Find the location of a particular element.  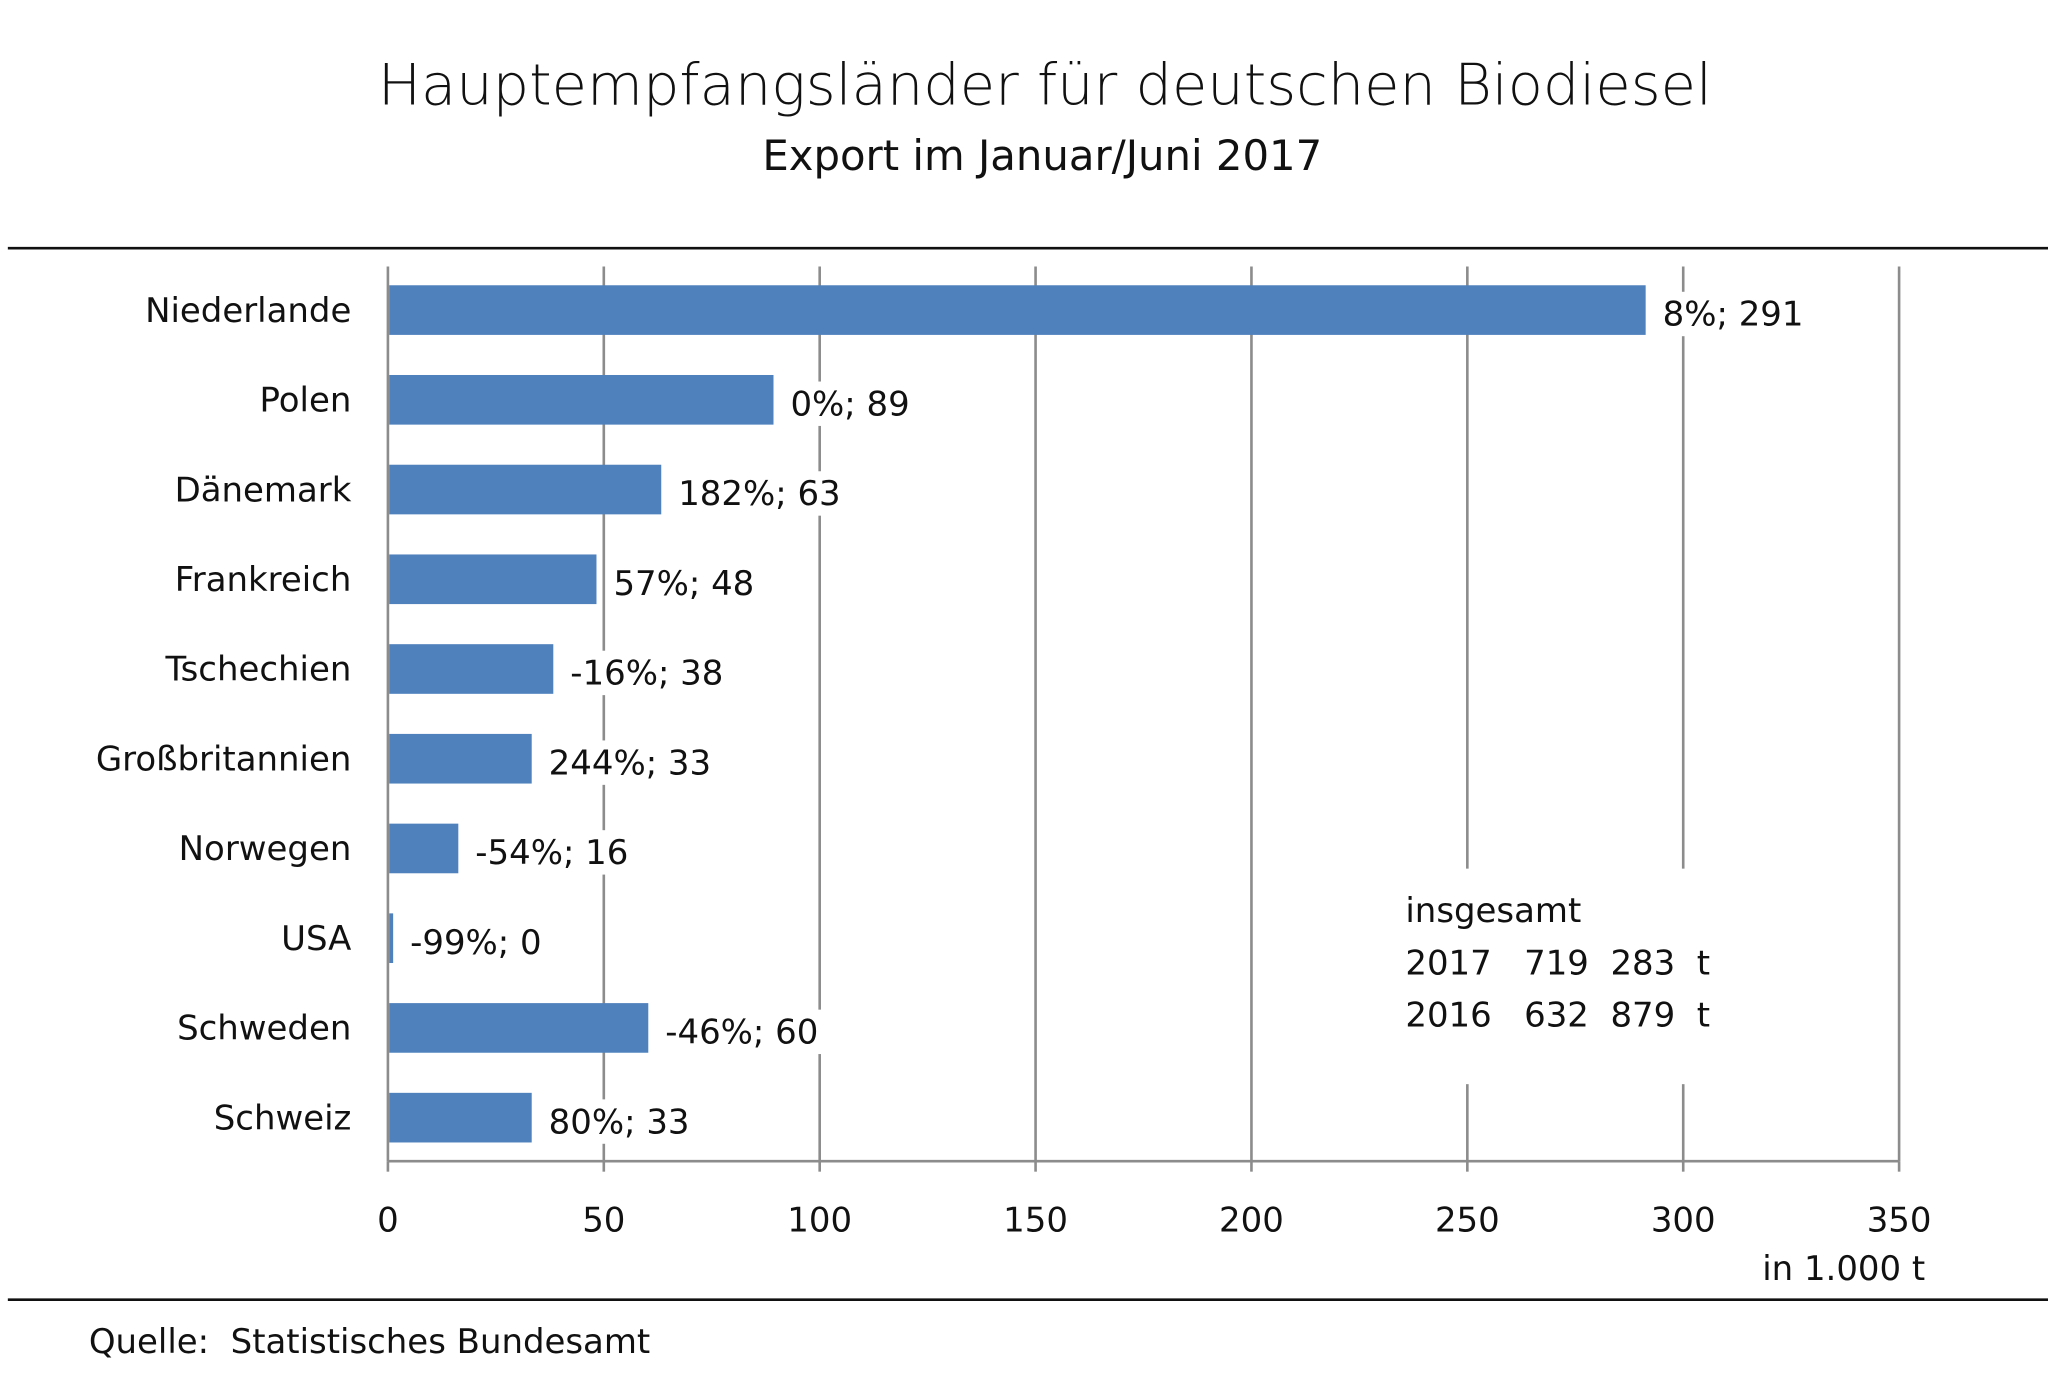

data-label: 80%; 33 is located at coordinates (619, 1122).